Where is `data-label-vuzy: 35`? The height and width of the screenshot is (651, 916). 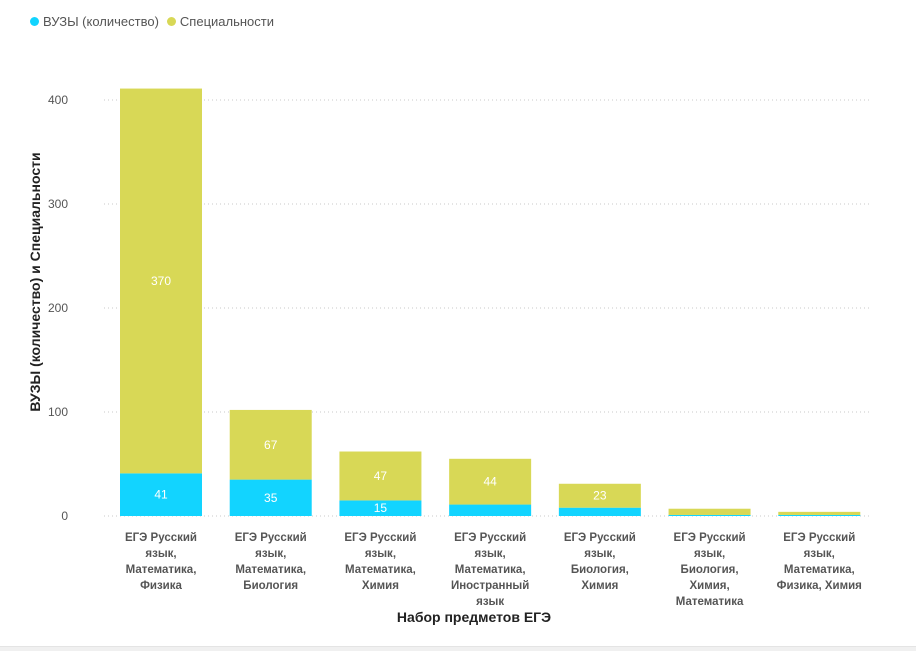
data-label-vuzy: 35 is located at coordinates (271, 498).